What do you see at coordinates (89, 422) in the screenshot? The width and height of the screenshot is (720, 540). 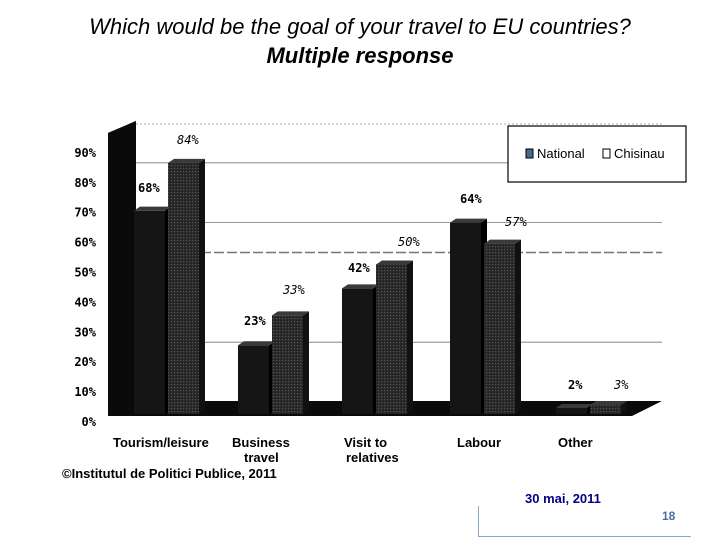 I see `y-tick-label: 0%` at bounding box center [89, 422].